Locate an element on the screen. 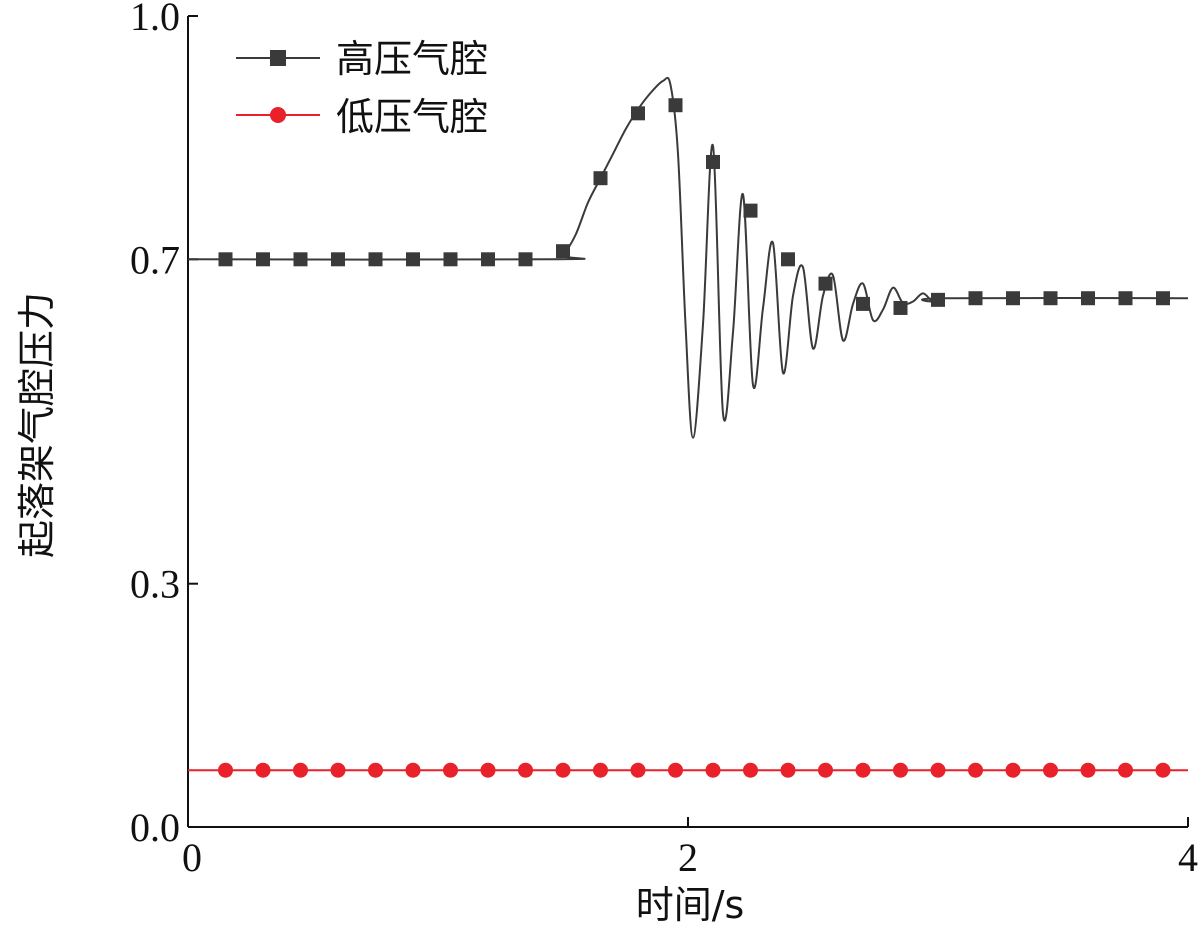 This screenshot has width=1200, height=942. y-axis-title: 起落架气腔压力 is located at coordinates (37, 425).